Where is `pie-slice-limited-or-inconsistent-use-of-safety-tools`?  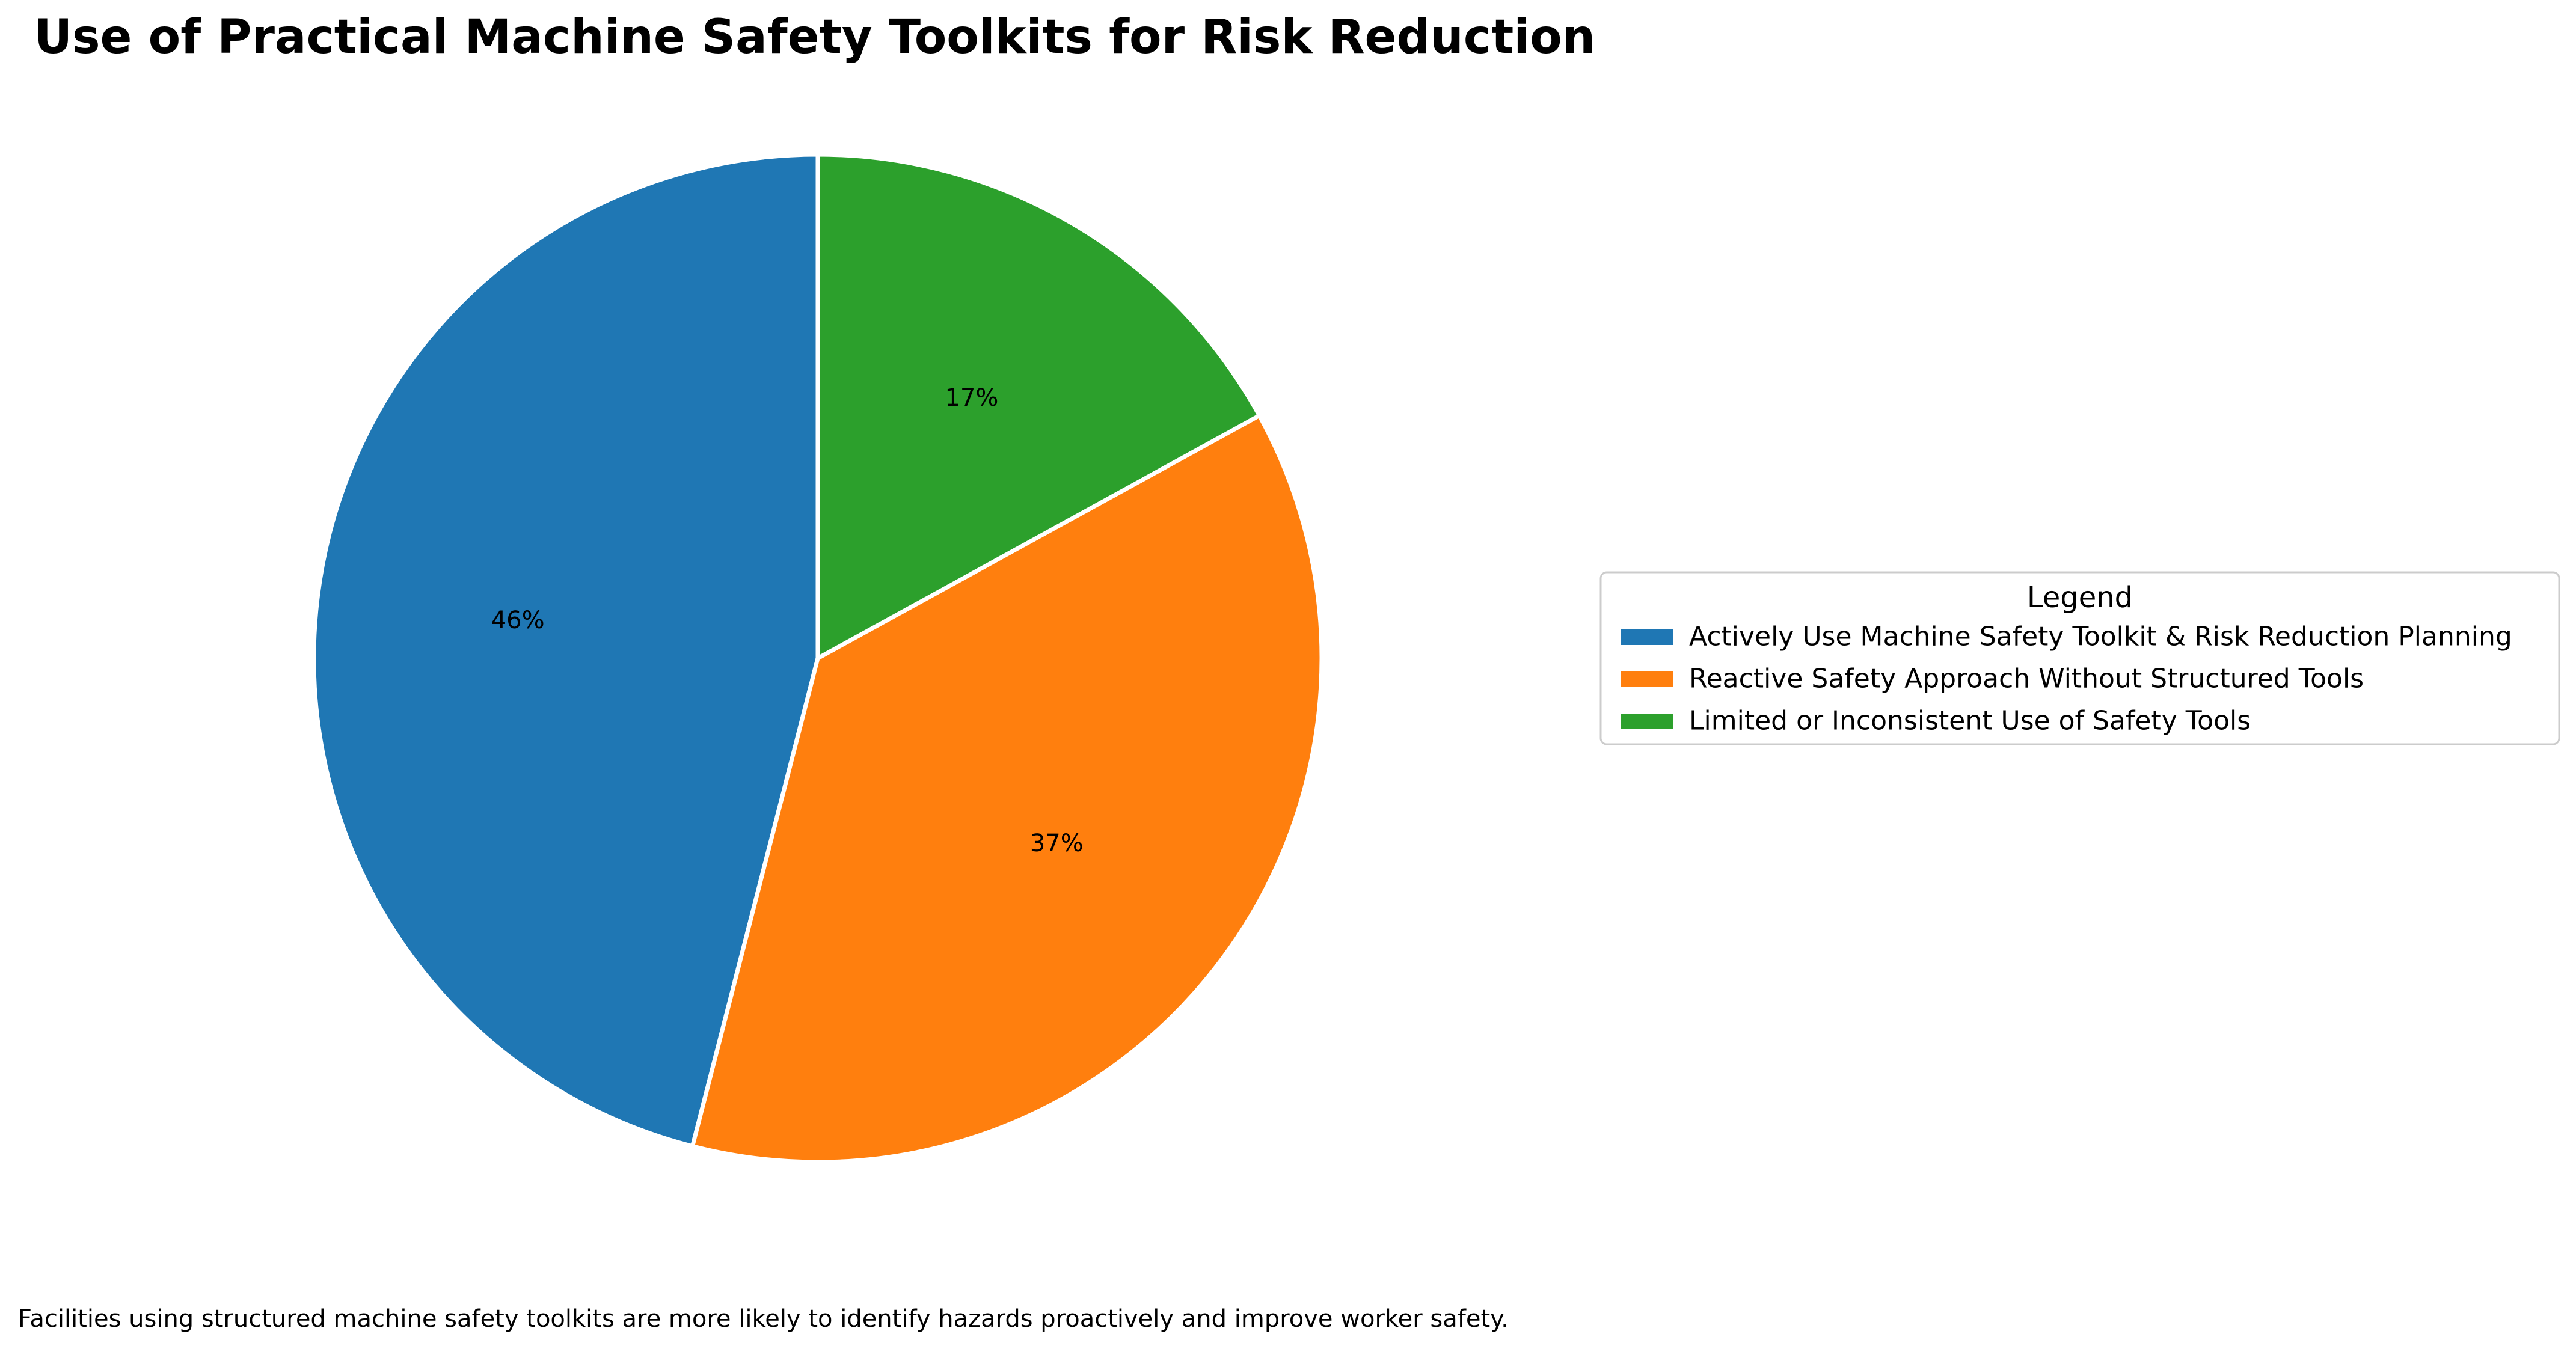 pie-slice-limited-or-inconsistent-use-of-safety-tools is located at coordinates (1038, 407).